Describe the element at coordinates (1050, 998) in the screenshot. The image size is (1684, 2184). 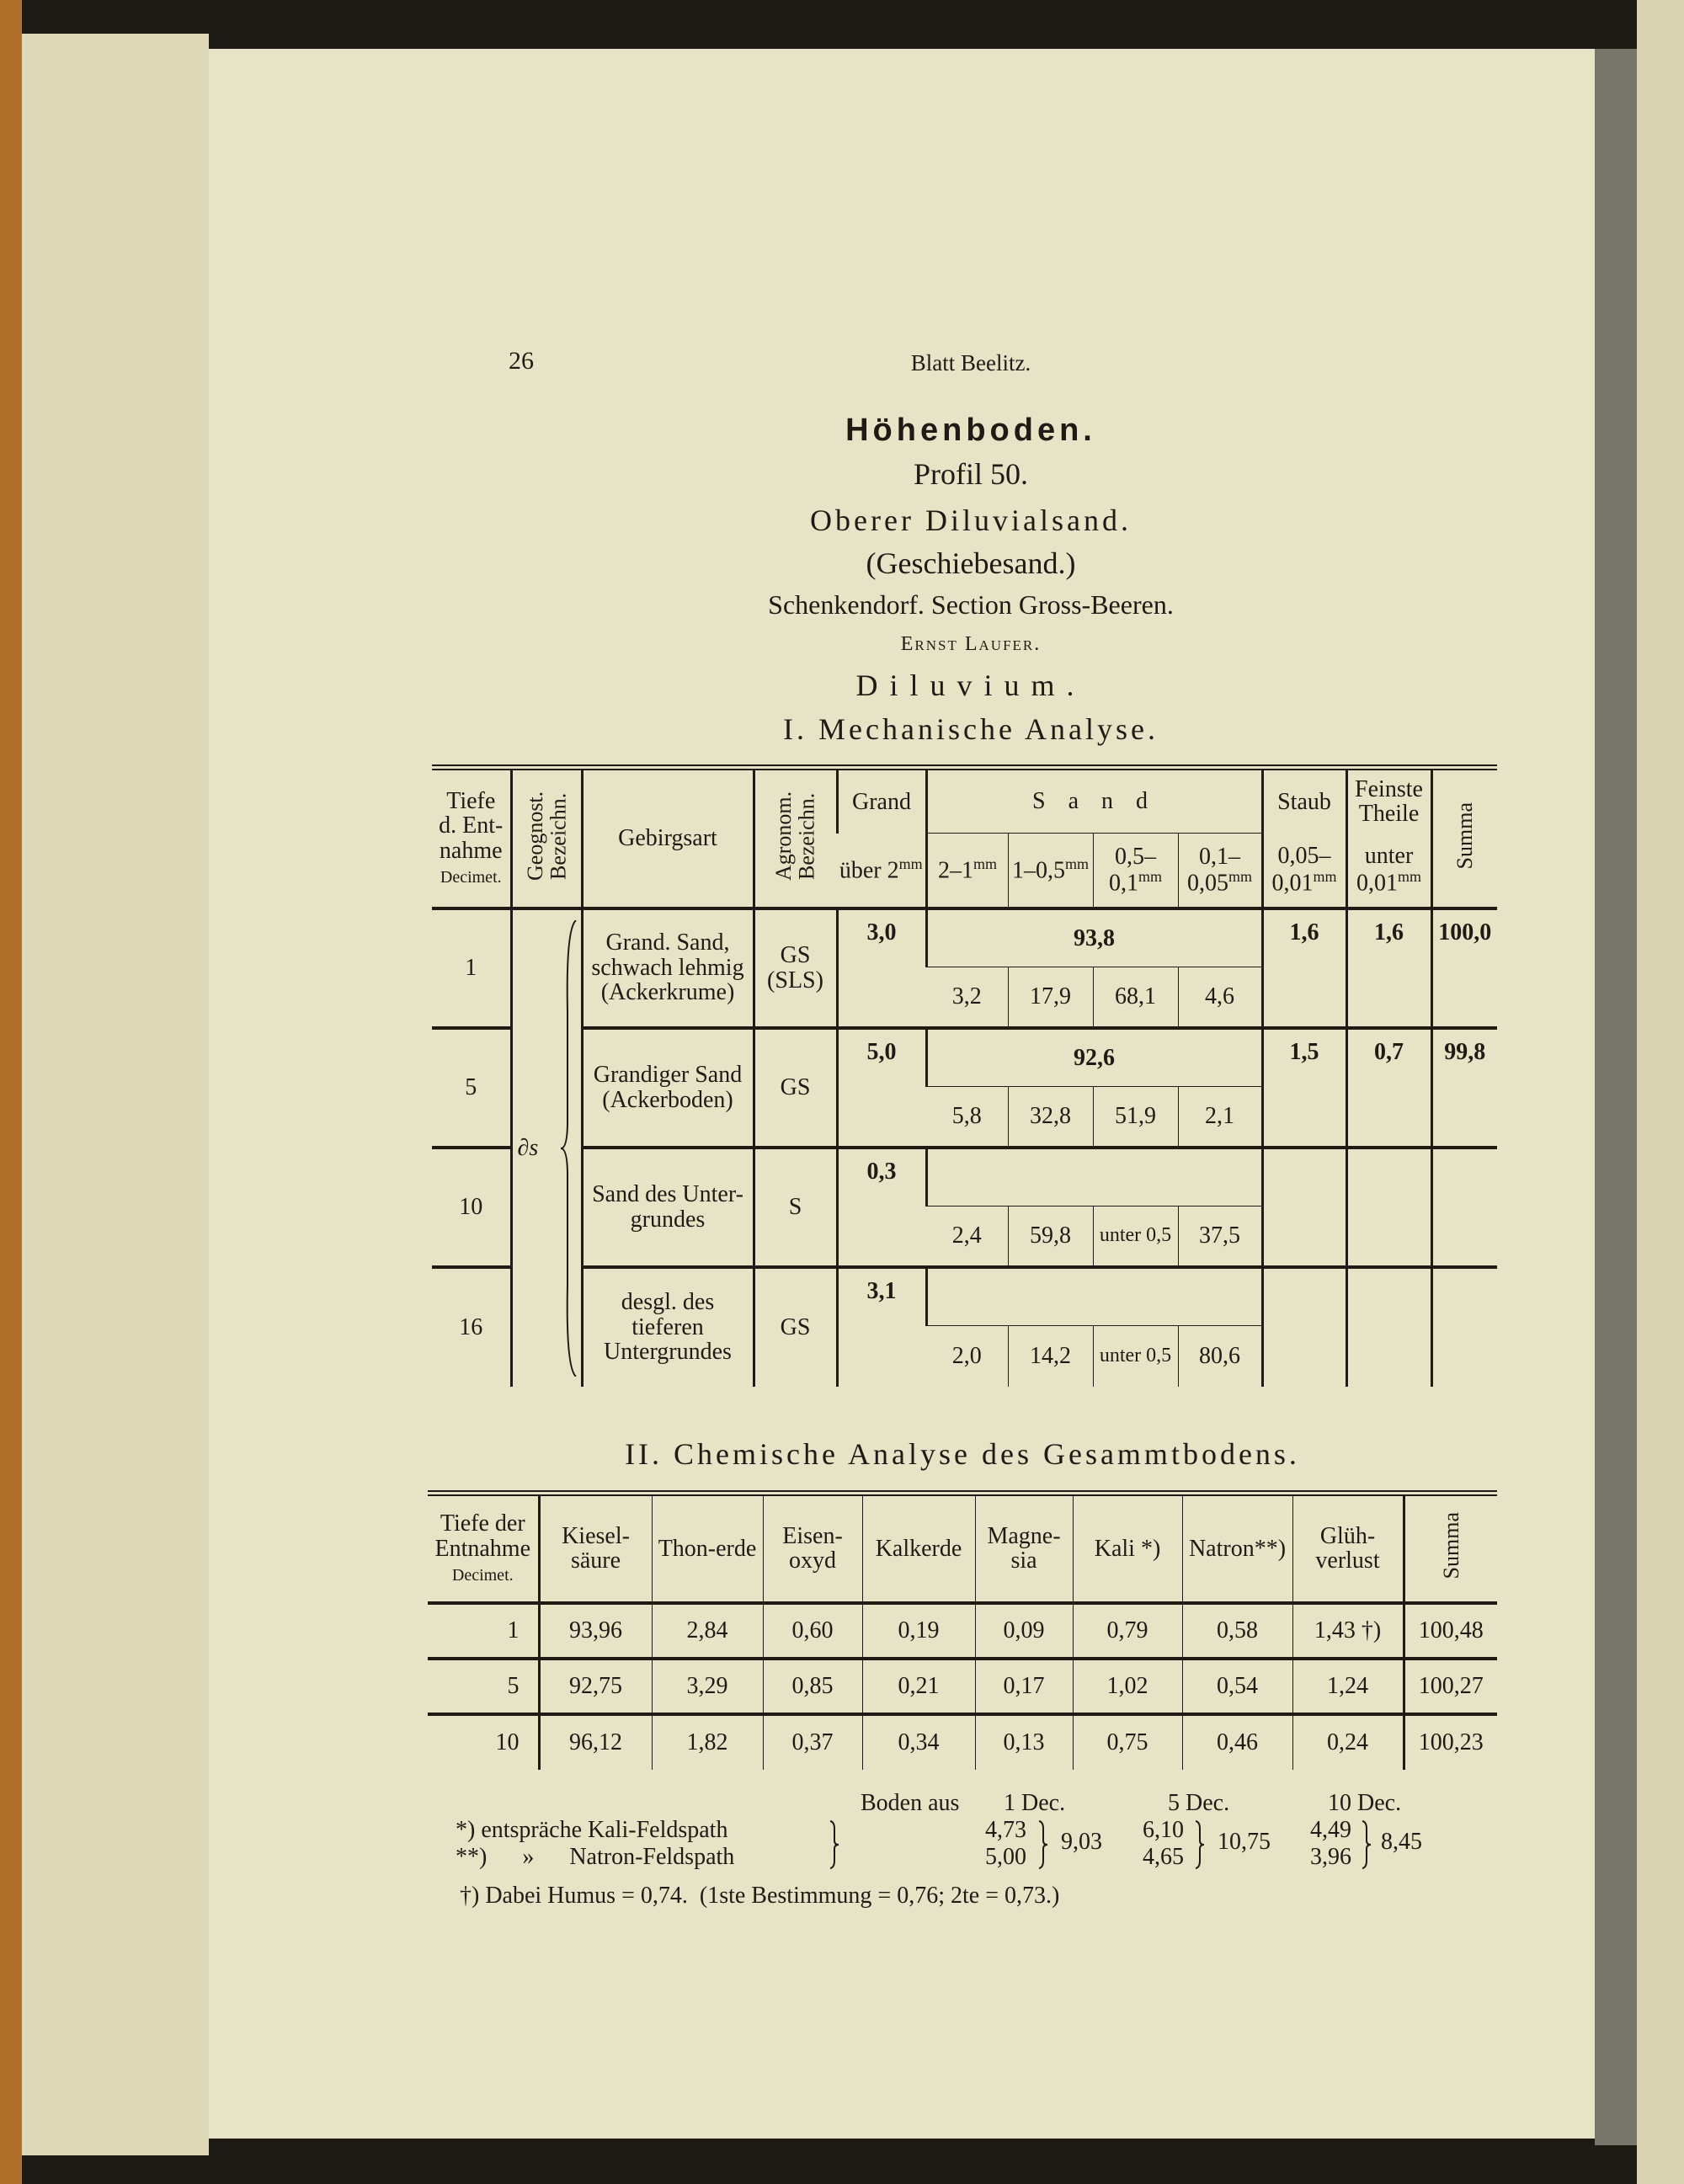
I see `sand-fraction-cell: 17,9` at that location.